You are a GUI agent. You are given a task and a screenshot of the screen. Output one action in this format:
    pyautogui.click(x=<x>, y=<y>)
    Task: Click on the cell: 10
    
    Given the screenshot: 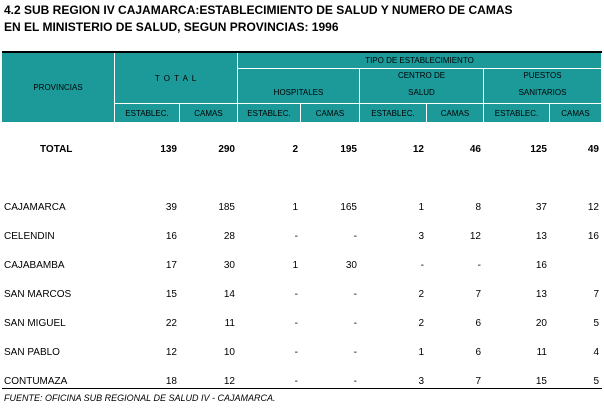 What is the action you would take?
    pyautogui.click(x=229, y=352)
    